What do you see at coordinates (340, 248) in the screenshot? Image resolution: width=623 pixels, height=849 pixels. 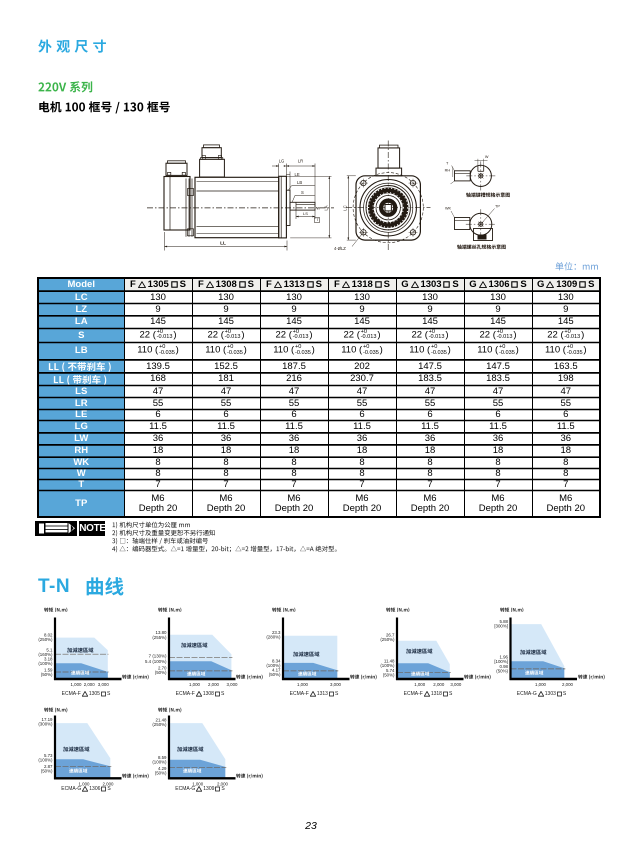 I see `svg-text: 4-ØLZ` at bounding box center [340, 248].